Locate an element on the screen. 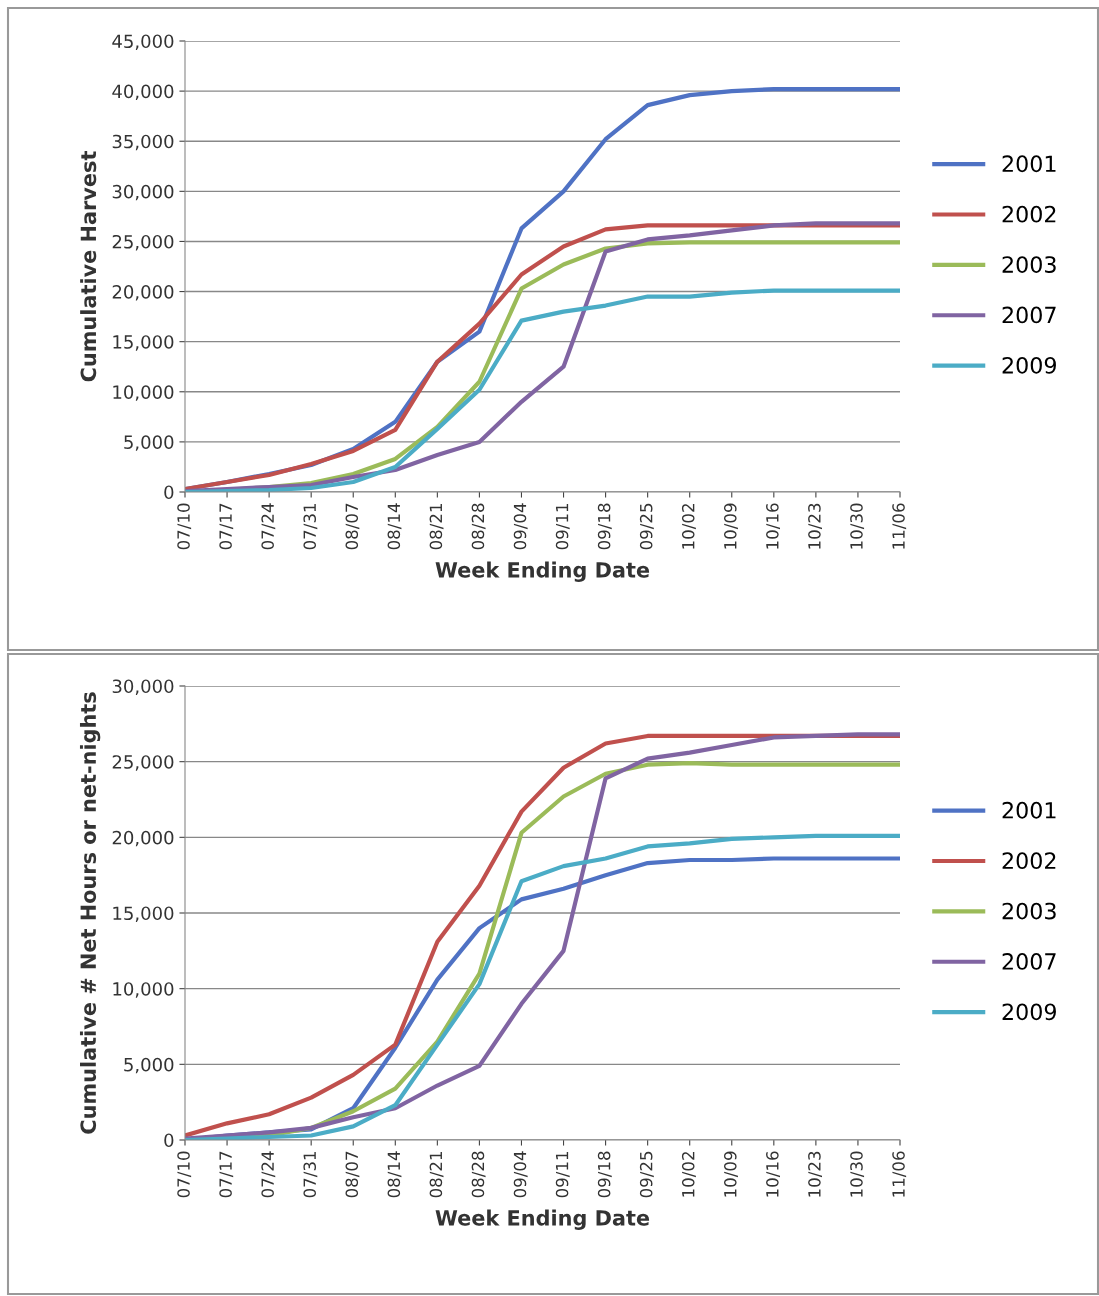 This screenshot has width=1099, height=1296. y-tick-label: 35,000 is located at coordinates (143, 142).